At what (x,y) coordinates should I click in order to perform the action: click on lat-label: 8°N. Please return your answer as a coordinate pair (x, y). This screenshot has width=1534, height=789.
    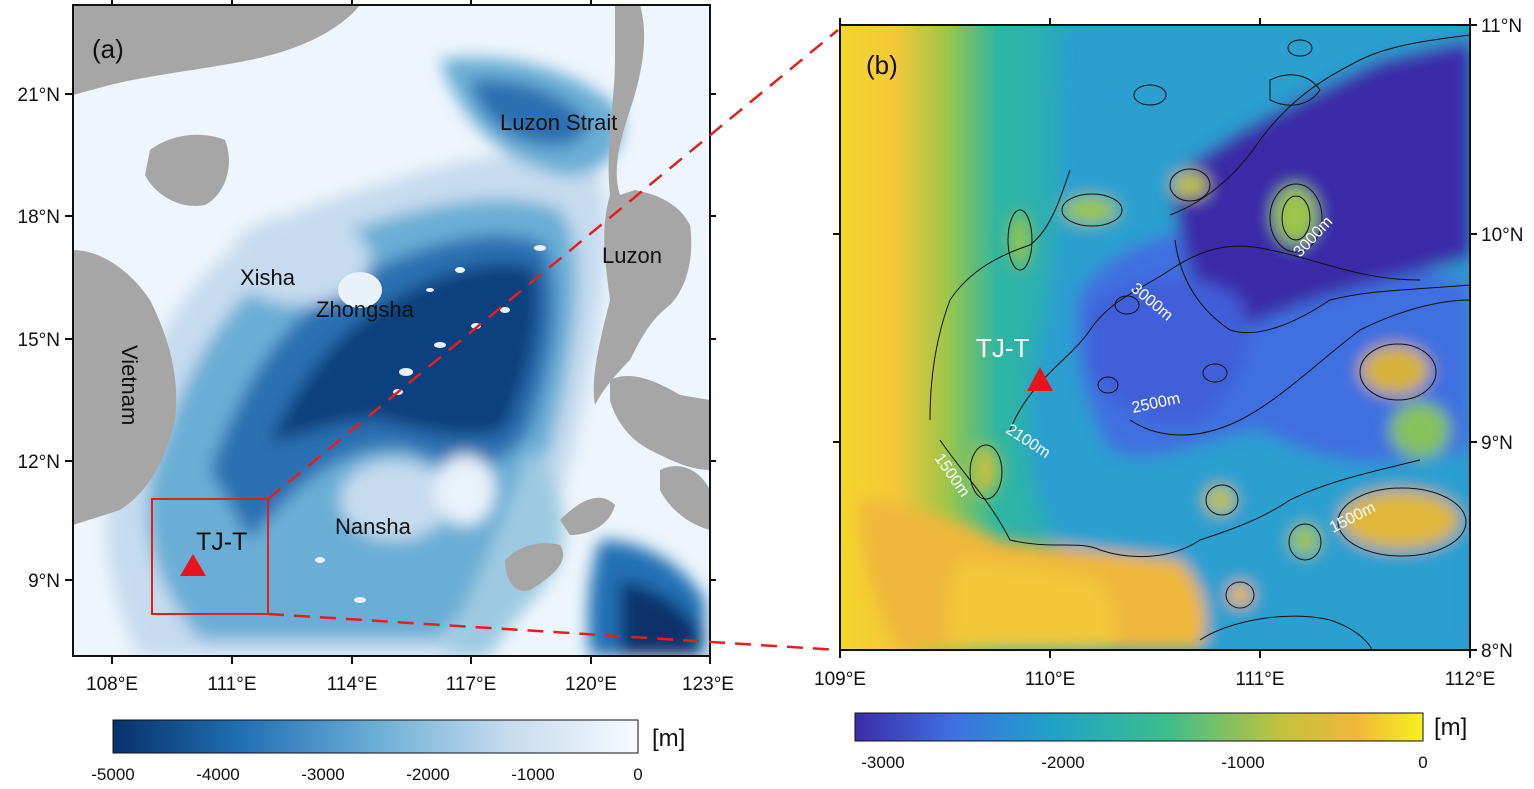
    Looking at the image, I should click on (1497, 651).